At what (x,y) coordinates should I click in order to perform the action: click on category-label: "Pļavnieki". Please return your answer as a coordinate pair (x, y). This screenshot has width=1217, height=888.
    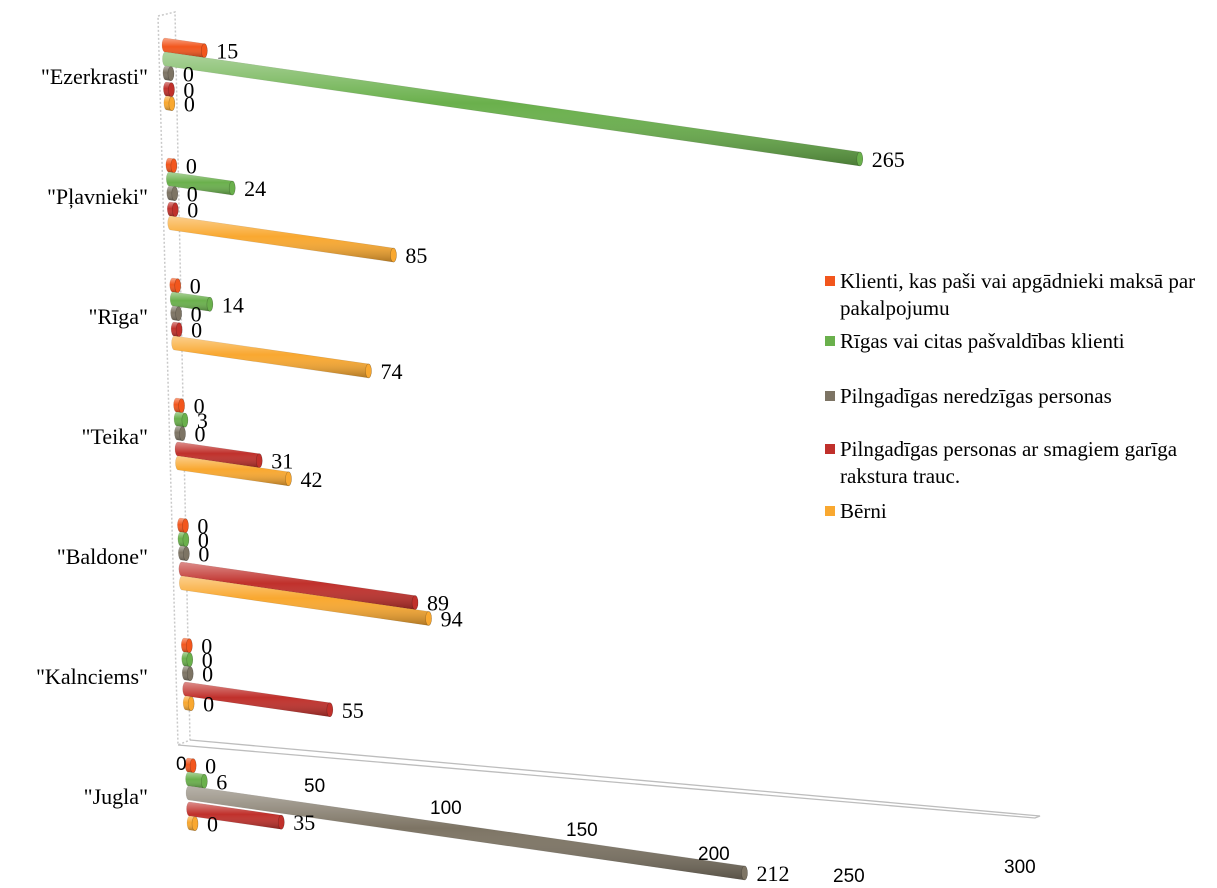
    Looking at the image, I should click on (97, 196).